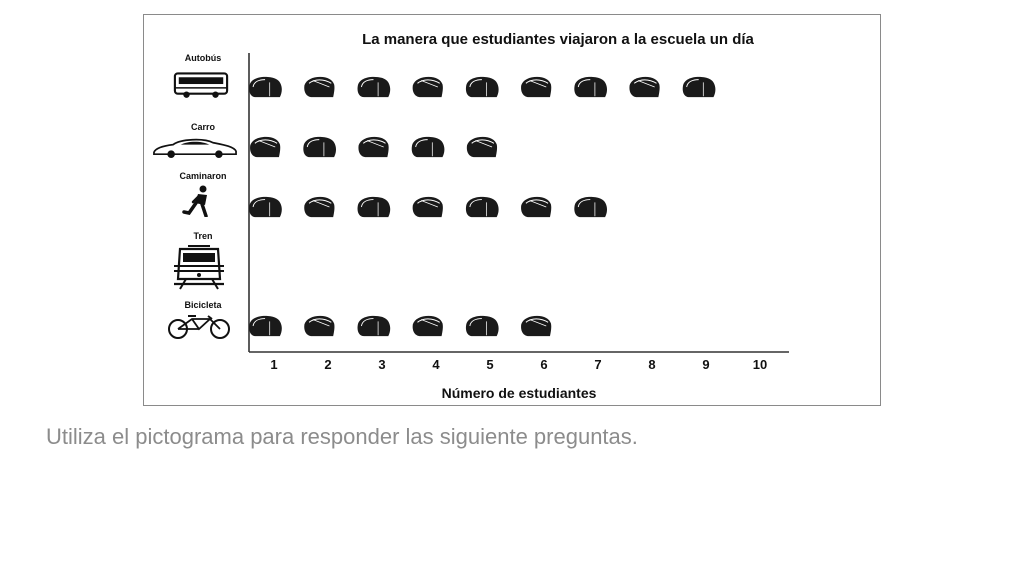 This screenshot has width=1024, height=576. Describe the element at coordinates (195, 201) in the screenshot. I see `walking-person-icon` at that location.